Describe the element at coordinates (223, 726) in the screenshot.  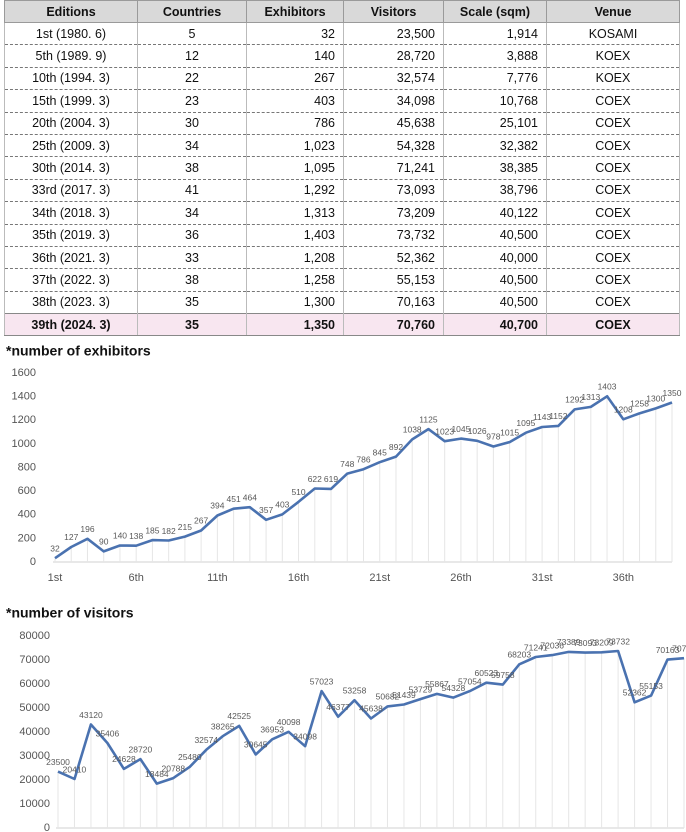
I see `data-label: 38265` at that location.